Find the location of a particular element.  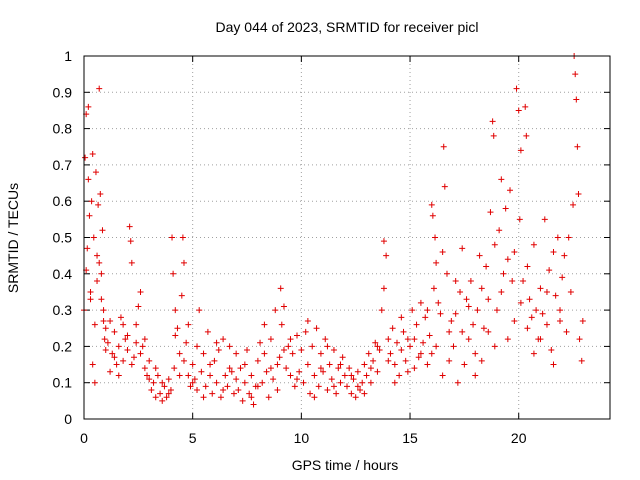

y-tick-label: 0.3 is located at coordinates (63, 310).